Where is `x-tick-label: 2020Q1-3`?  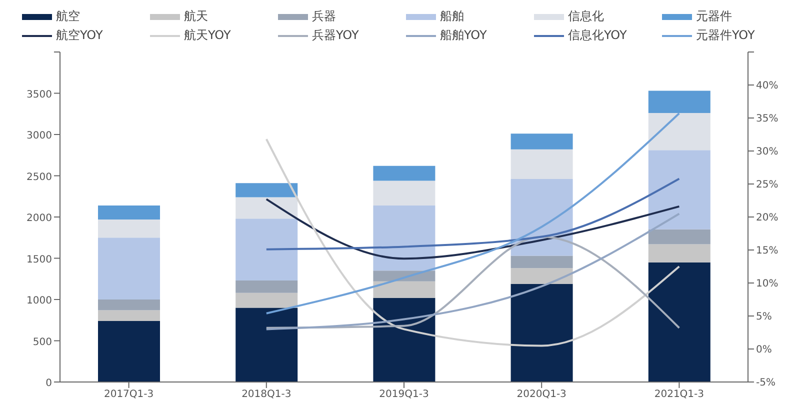
x-tick-label: 2020Q1-3 is located at coordinates (541, 394).